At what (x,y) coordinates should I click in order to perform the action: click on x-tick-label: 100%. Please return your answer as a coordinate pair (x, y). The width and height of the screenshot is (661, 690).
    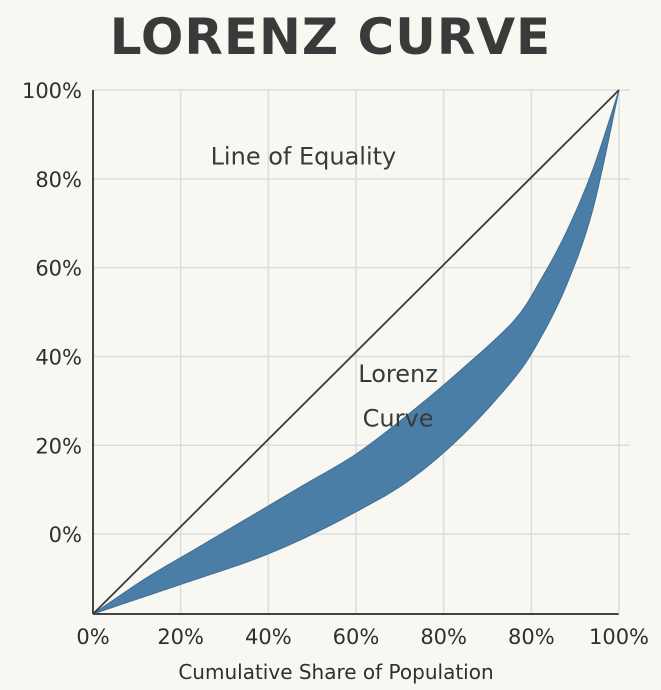
    Looking at the image, I should click on (619, 637).